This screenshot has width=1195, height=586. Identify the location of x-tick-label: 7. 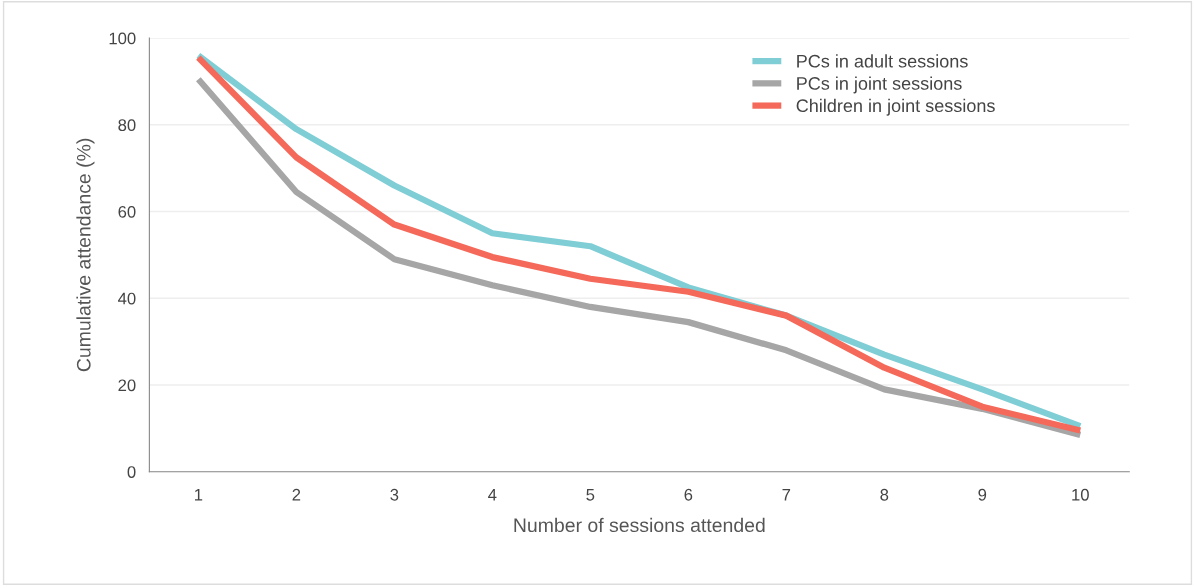
(786, 495).